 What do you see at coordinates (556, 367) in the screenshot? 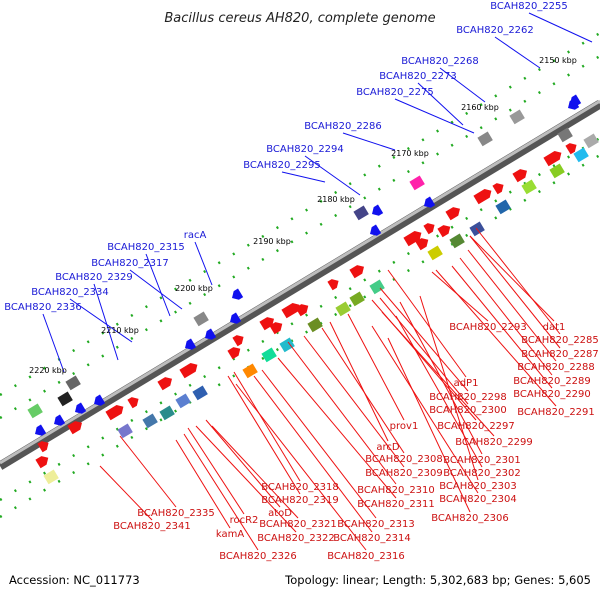
I see `forward-gene-label: BCAH820_2288` at bounding box center [556, 367].